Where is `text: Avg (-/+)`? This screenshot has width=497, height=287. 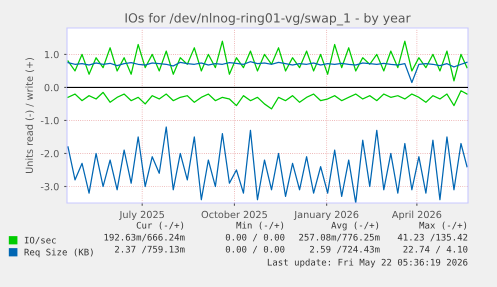 text: Avg (-/+) is located at coordinates (354, 226).